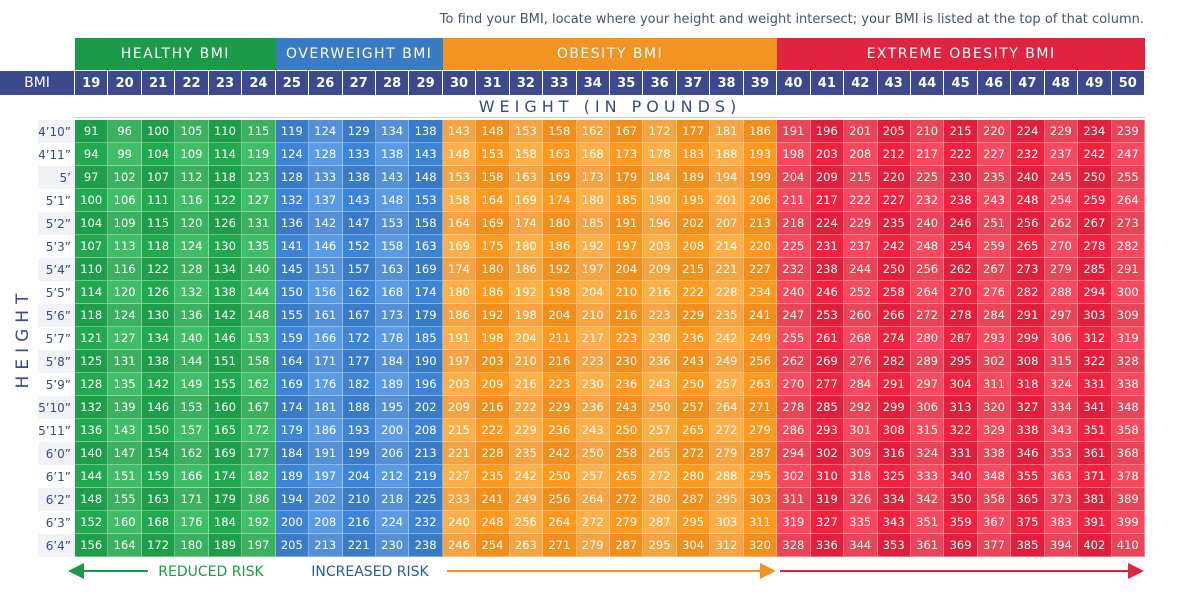 The height and width of the screenshot is (616, 1200). I want to click on weight-cell: 144, so click(92, 476).